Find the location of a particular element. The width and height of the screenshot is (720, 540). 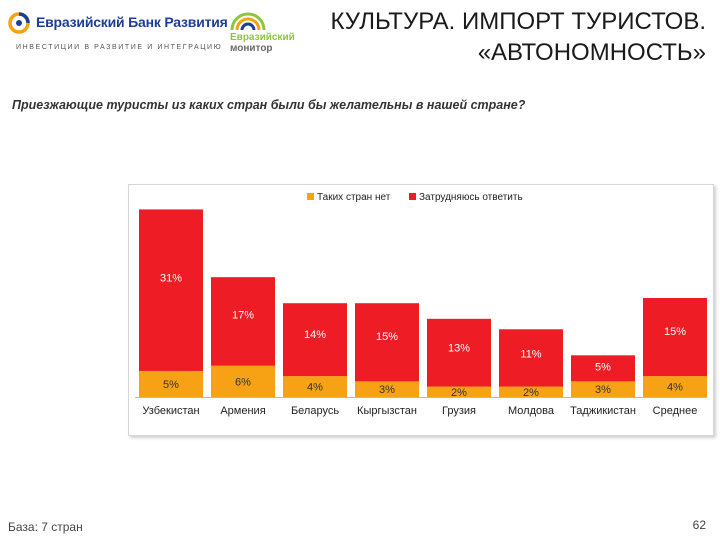

data-label-low-6: 3% is located at coordinates (603, 390).